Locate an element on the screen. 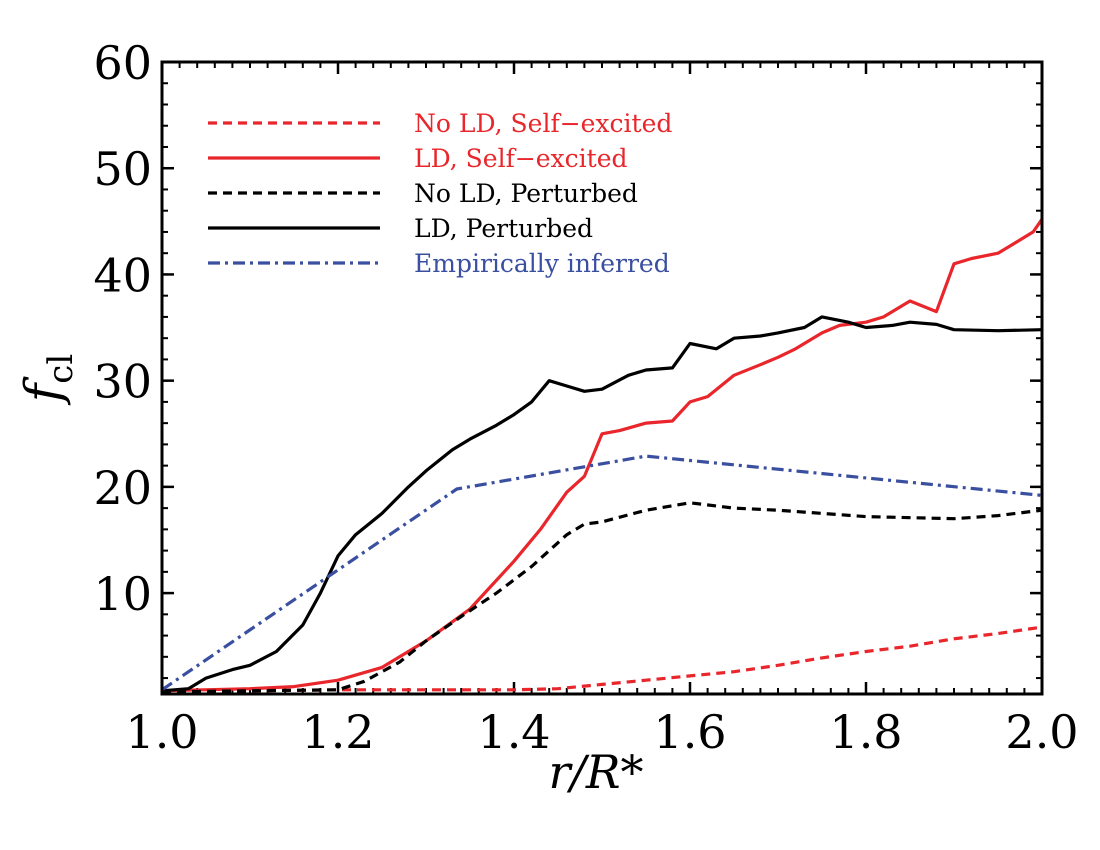 This screenshot has width=1100, height=850. y-tick-label: 60 is located at coordinates (122, 63).